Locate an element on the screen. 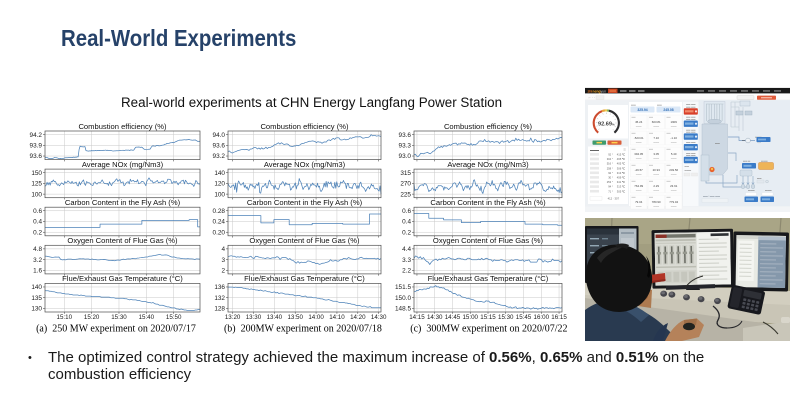  svg-text: 132 is located at coordinates (219, 298).